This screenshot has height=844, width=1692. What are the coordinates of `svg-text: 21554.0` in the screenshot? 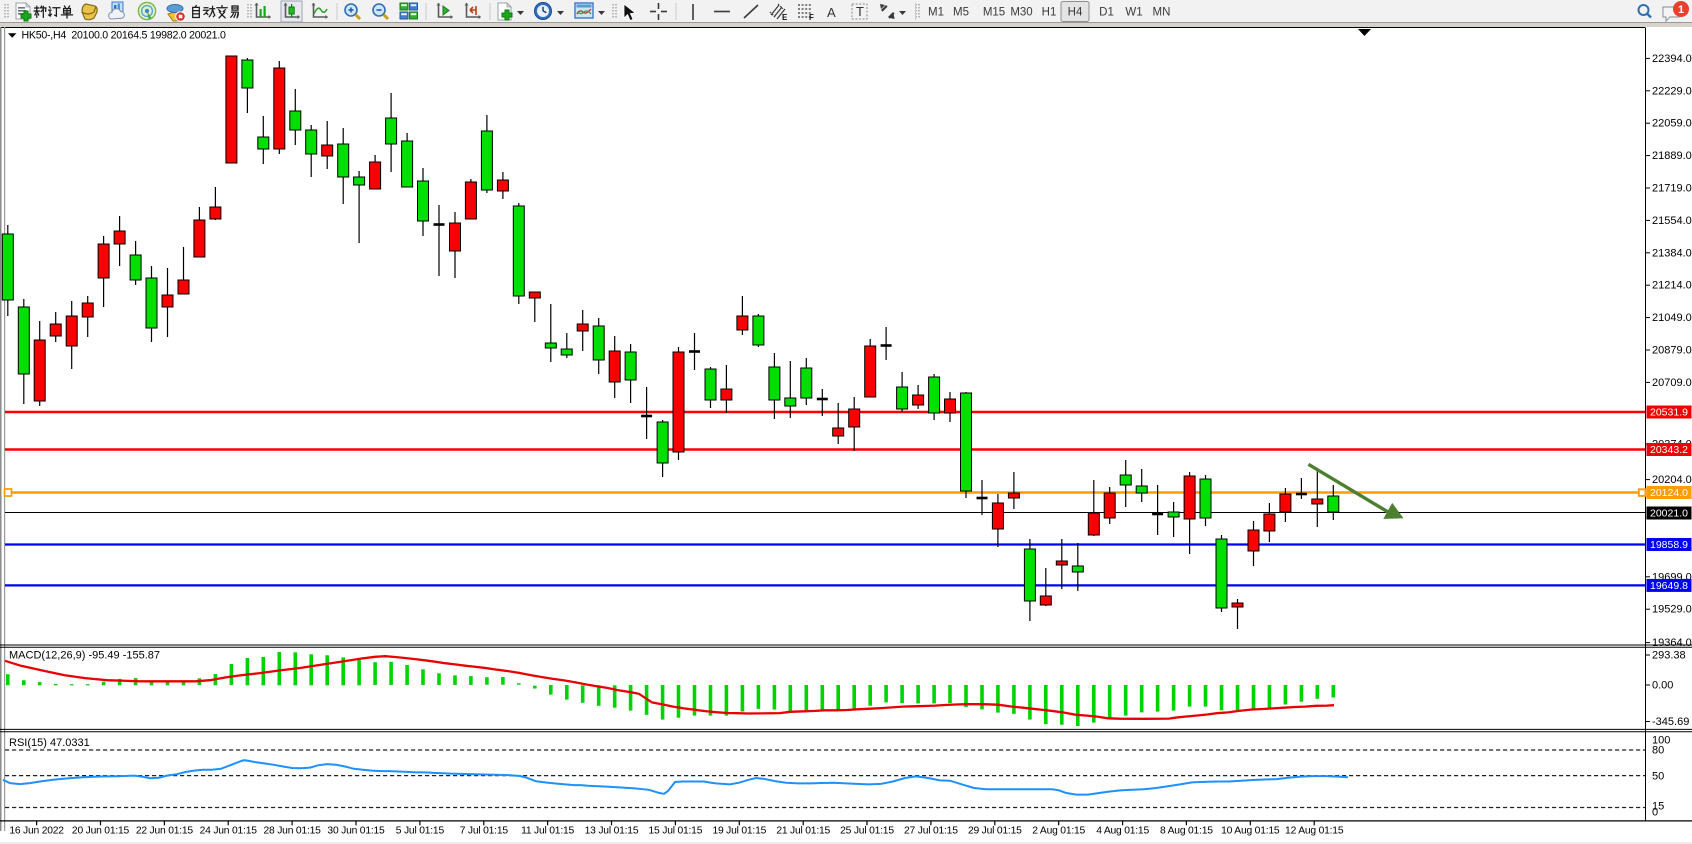 It's located at (1672, 221).